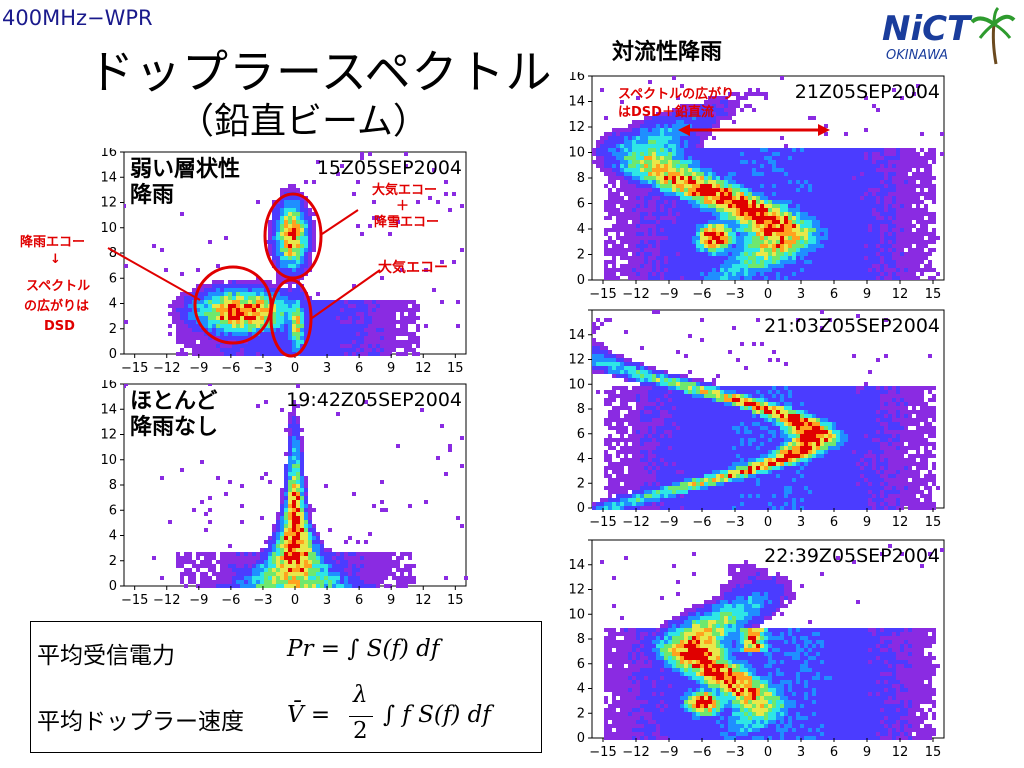 This screenshot has height=768, width=1024. What do you see at coordinates (917, 55) in the screenshot?
I see `logo-sub-text: OKINAWA` at bounding box center [917, 55].